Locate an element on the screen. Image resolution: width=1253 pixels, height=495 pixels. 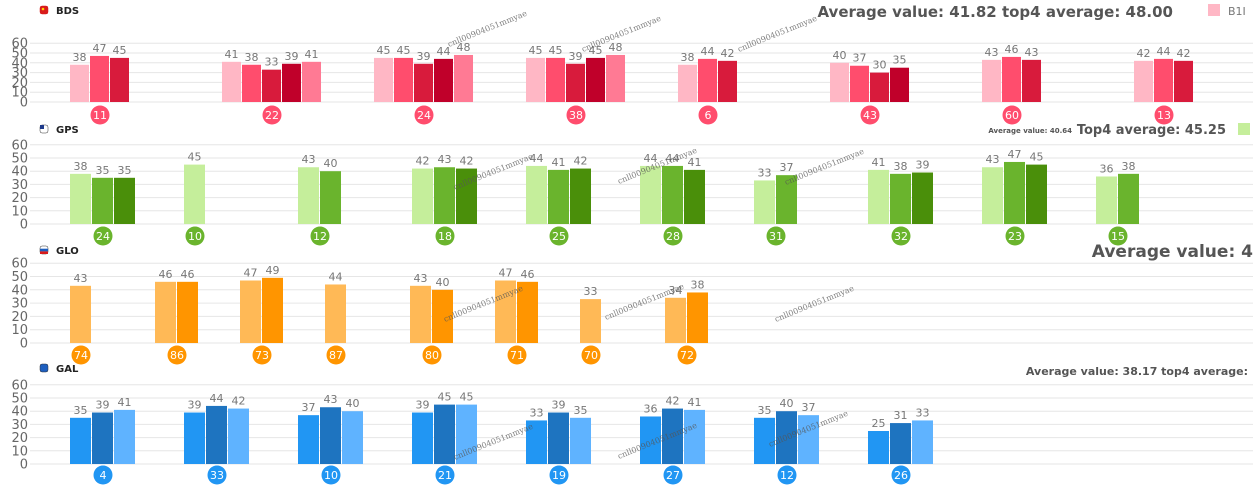
flag-china-icon is located at coordinates (44, 10).